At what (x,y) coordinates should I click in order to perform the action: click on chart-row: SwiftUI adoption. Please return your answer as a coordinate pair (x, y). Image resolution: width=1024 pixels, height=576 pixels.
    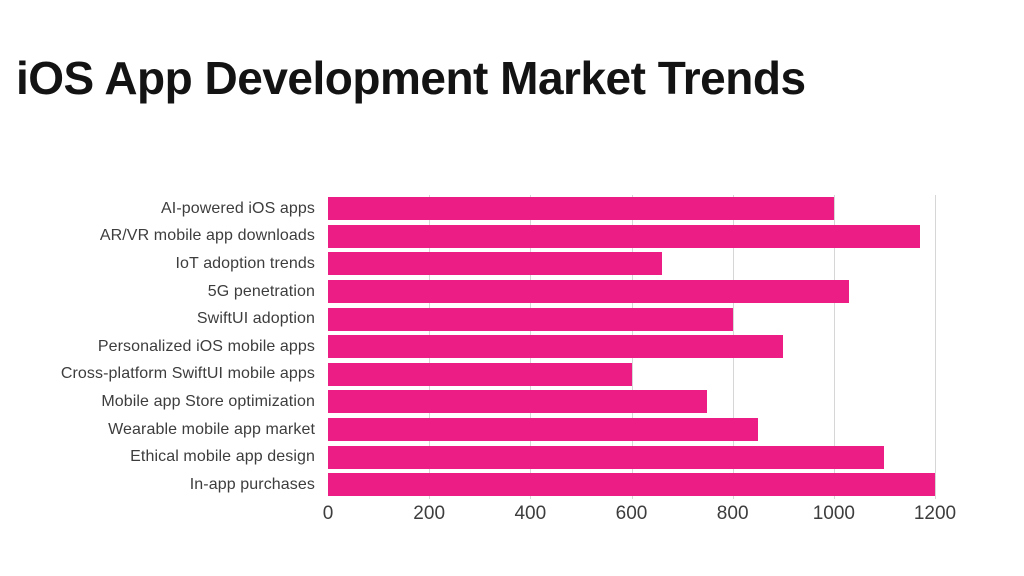
    Looking at the image, I should click on (467, 319).